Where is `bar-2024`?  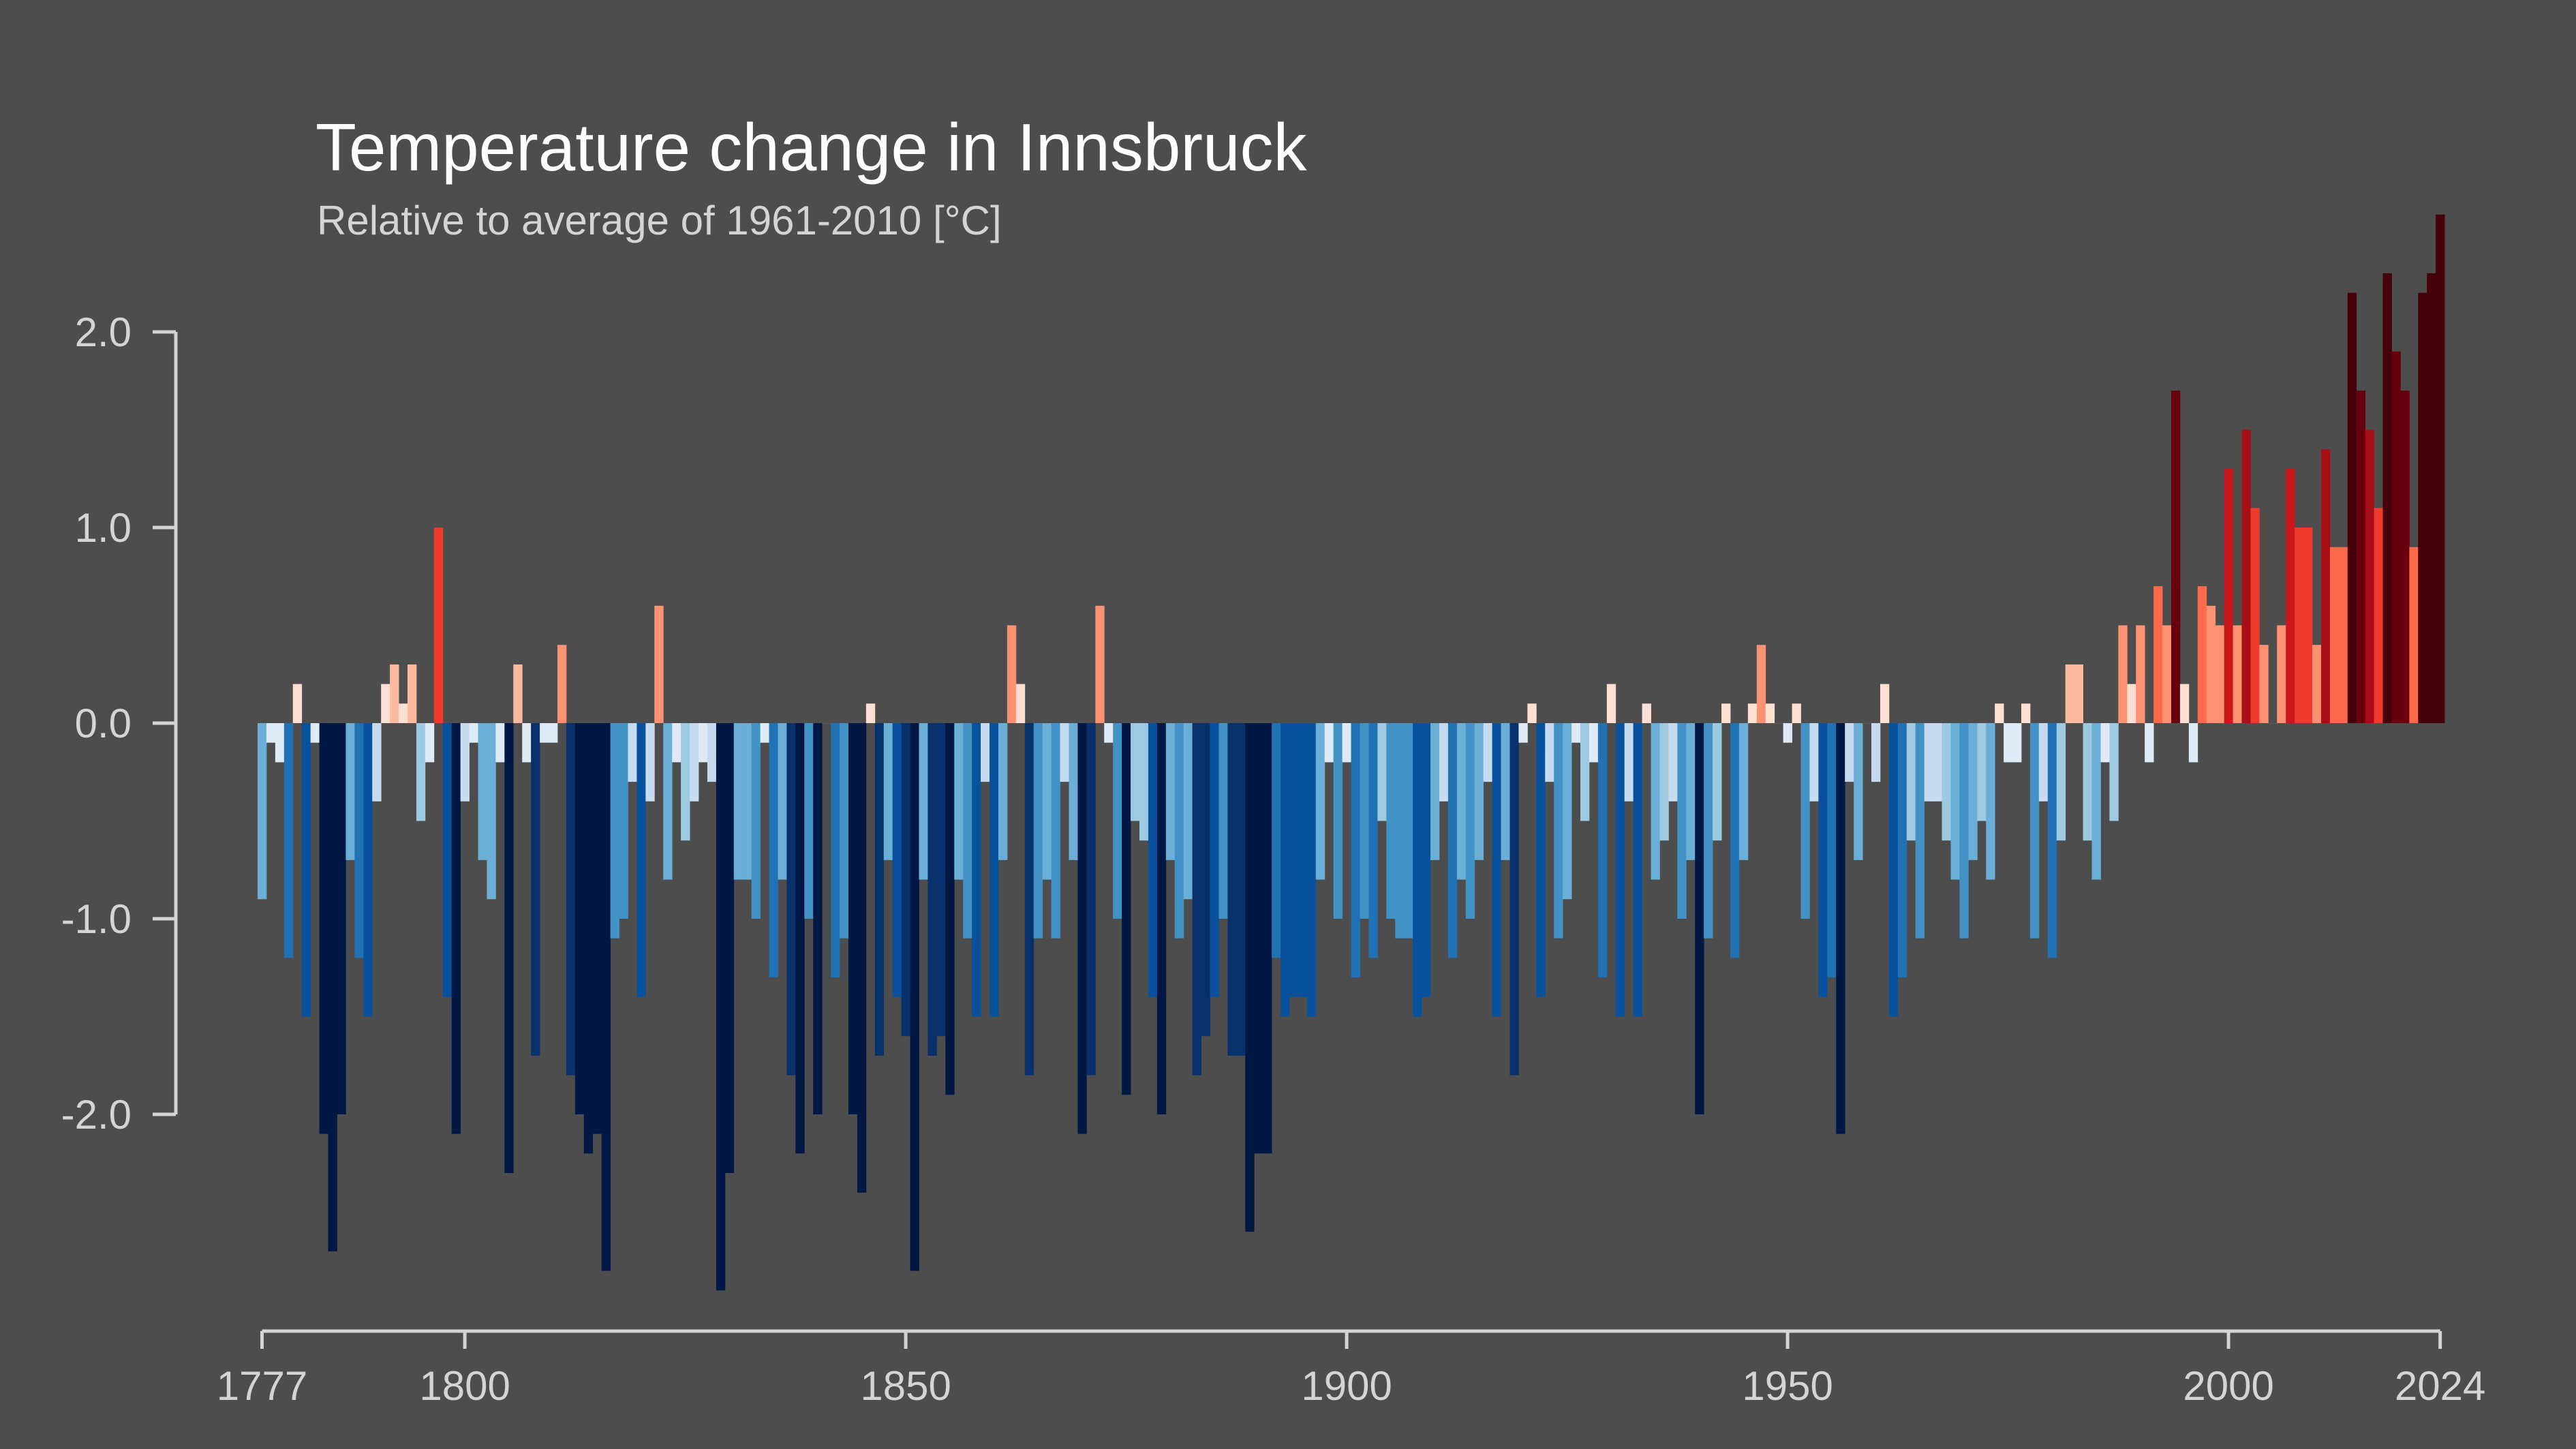
bar-2024 is located at coordinates (2440, 469).